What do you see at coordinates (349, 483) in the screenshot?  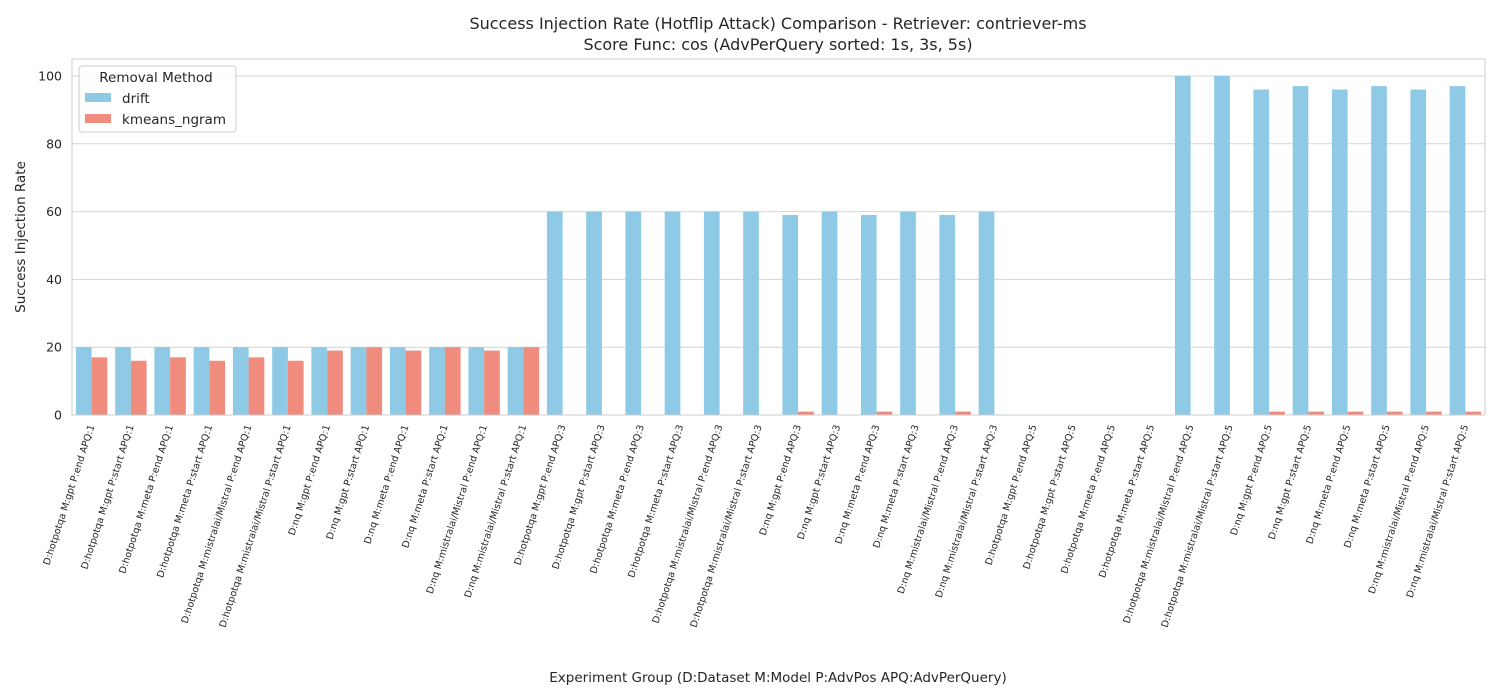 I see `x-tick-label: D:nq M:gpt P:start APQ:1` at bounding box center [349, 483].